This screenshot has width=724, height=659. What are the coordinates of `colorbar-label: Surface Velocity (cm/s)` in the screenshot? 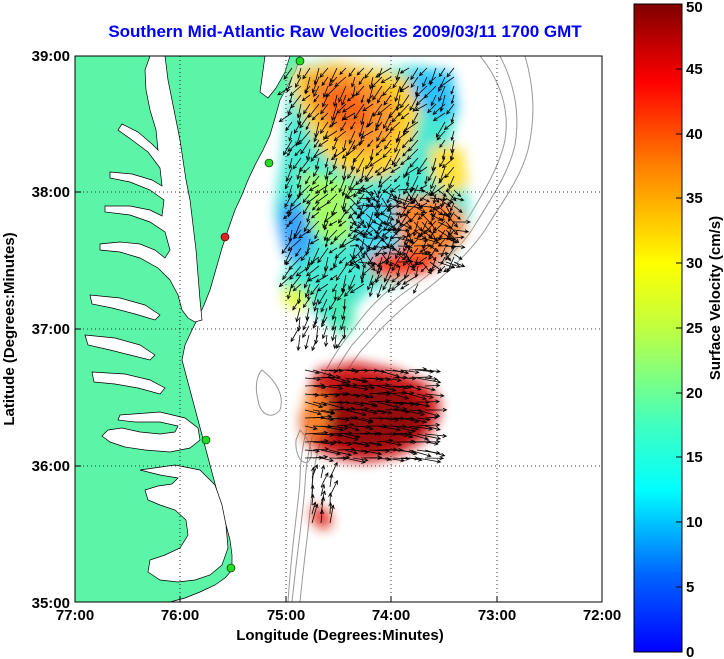 It's located at (715, 298).